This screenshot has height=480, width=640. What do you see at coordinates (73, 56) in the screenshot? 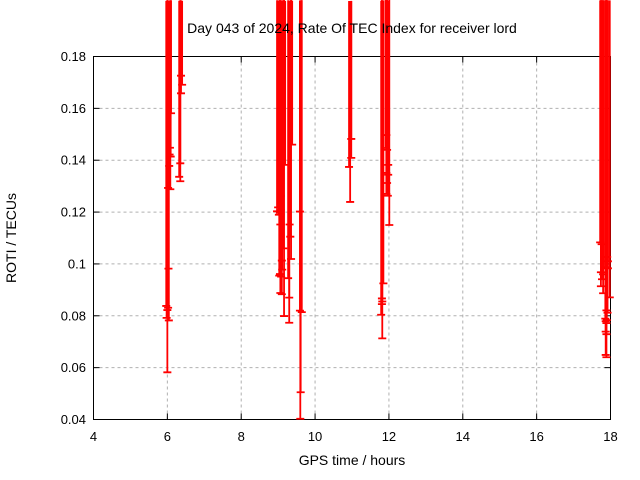
I see `y-tick-label: 0.18` at bounding box center [73, 56].